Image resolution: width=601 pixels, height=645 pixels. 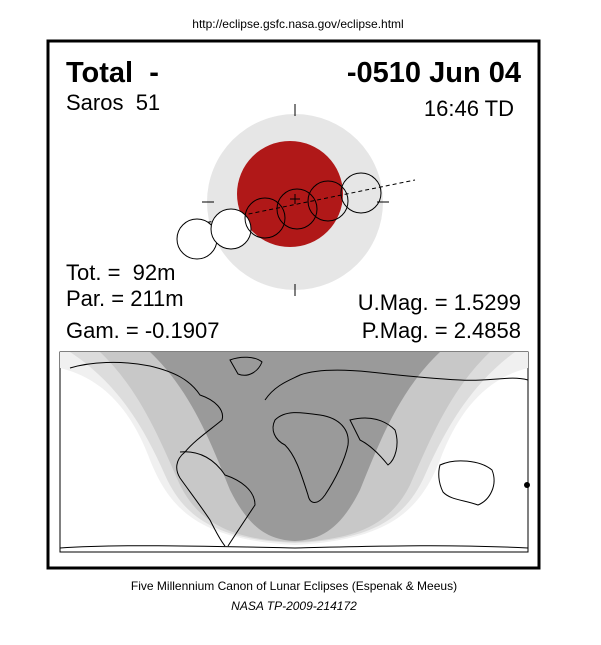 I want to click on umbral-magnitude: U.Mag. = 1.5299, so click(x=439, y=302).